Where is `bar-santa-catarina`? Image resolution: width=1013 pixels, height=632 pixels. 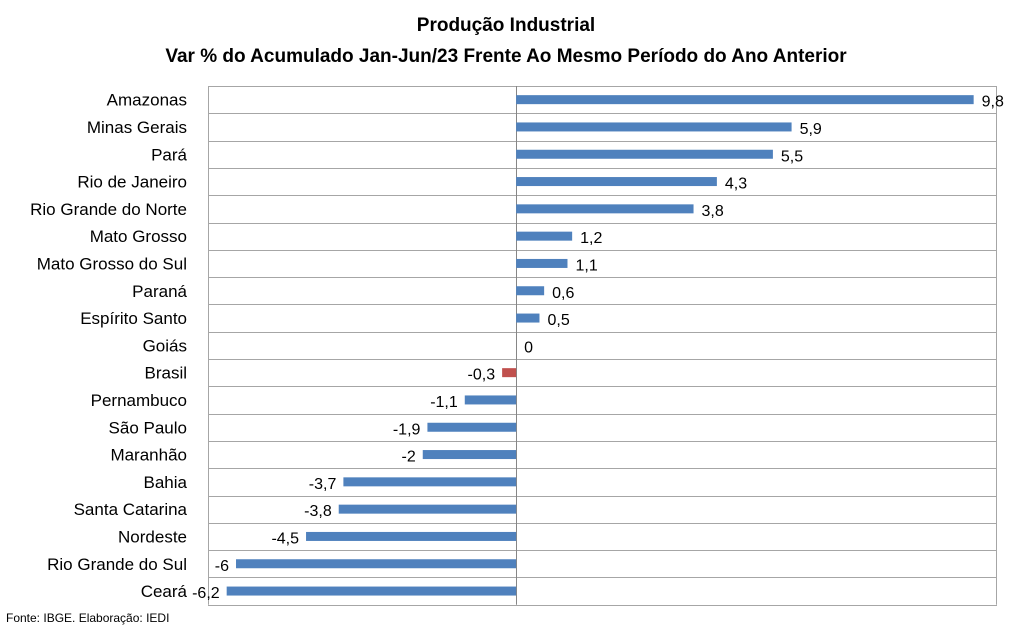 bar-santa-catarina is located at coordinates (427, 509).